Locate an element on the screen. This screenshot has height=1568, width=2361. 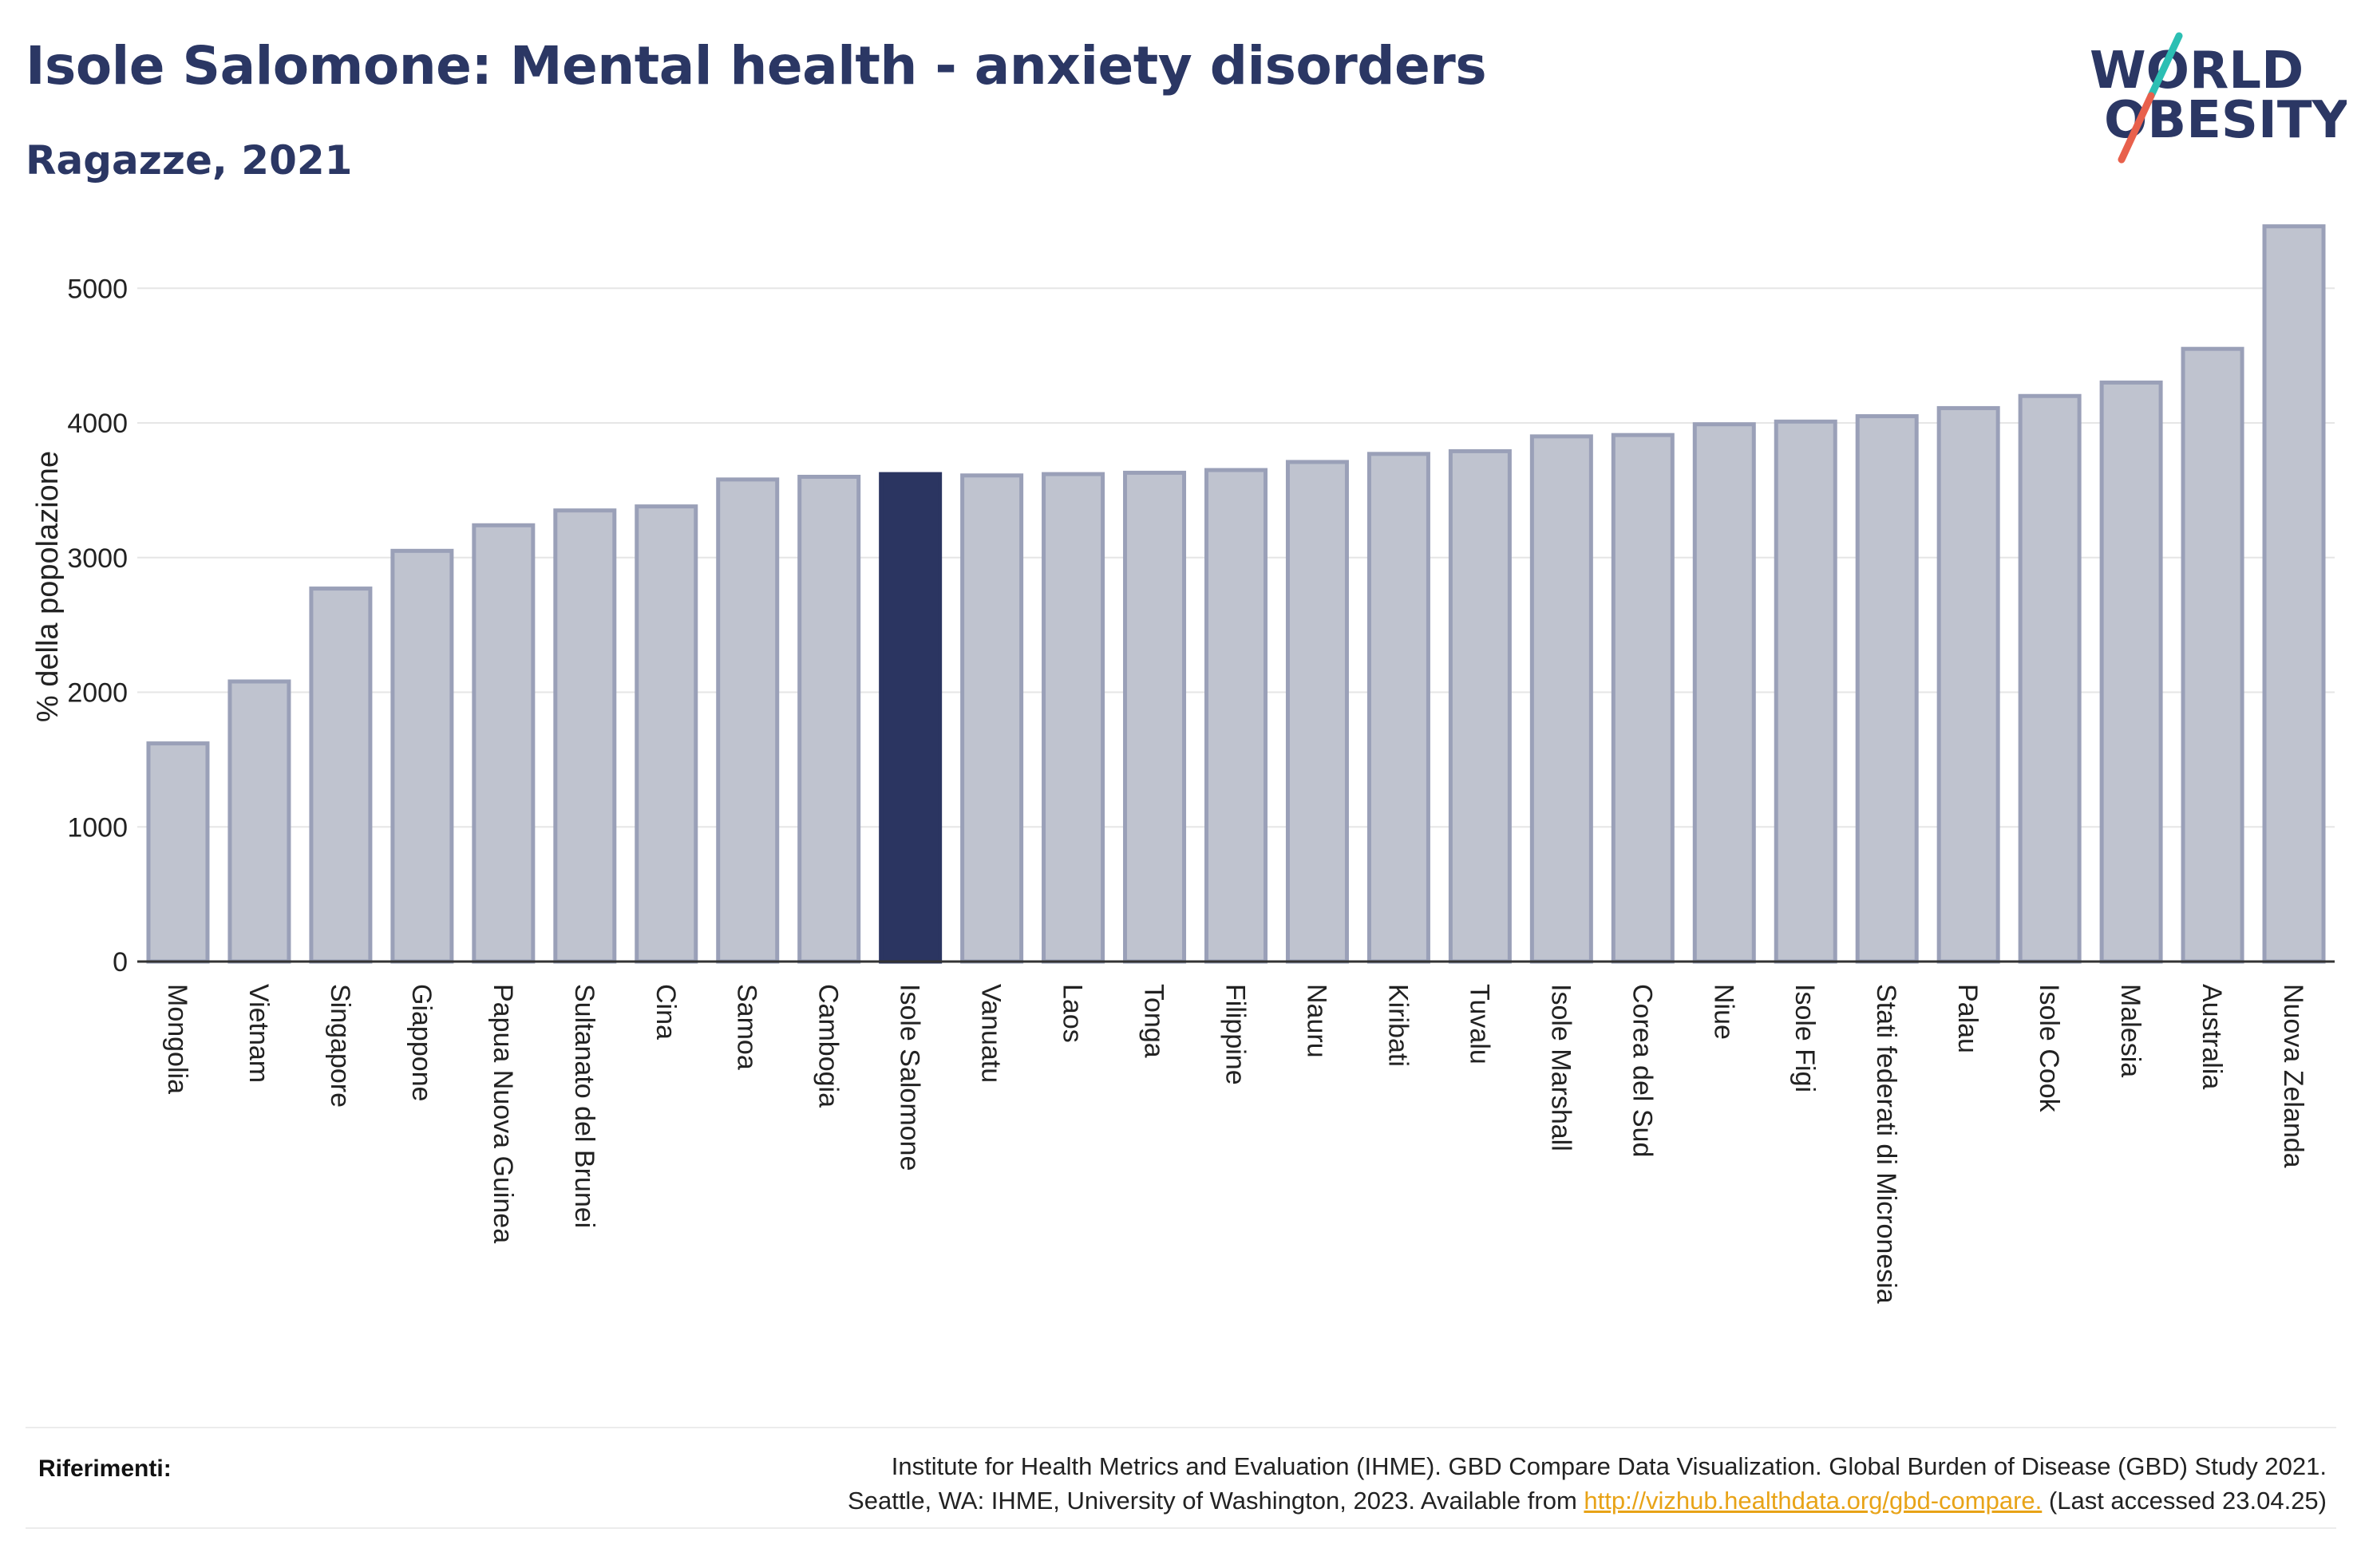
logo-line1: WORLD is located at coordinates (2197, 71).